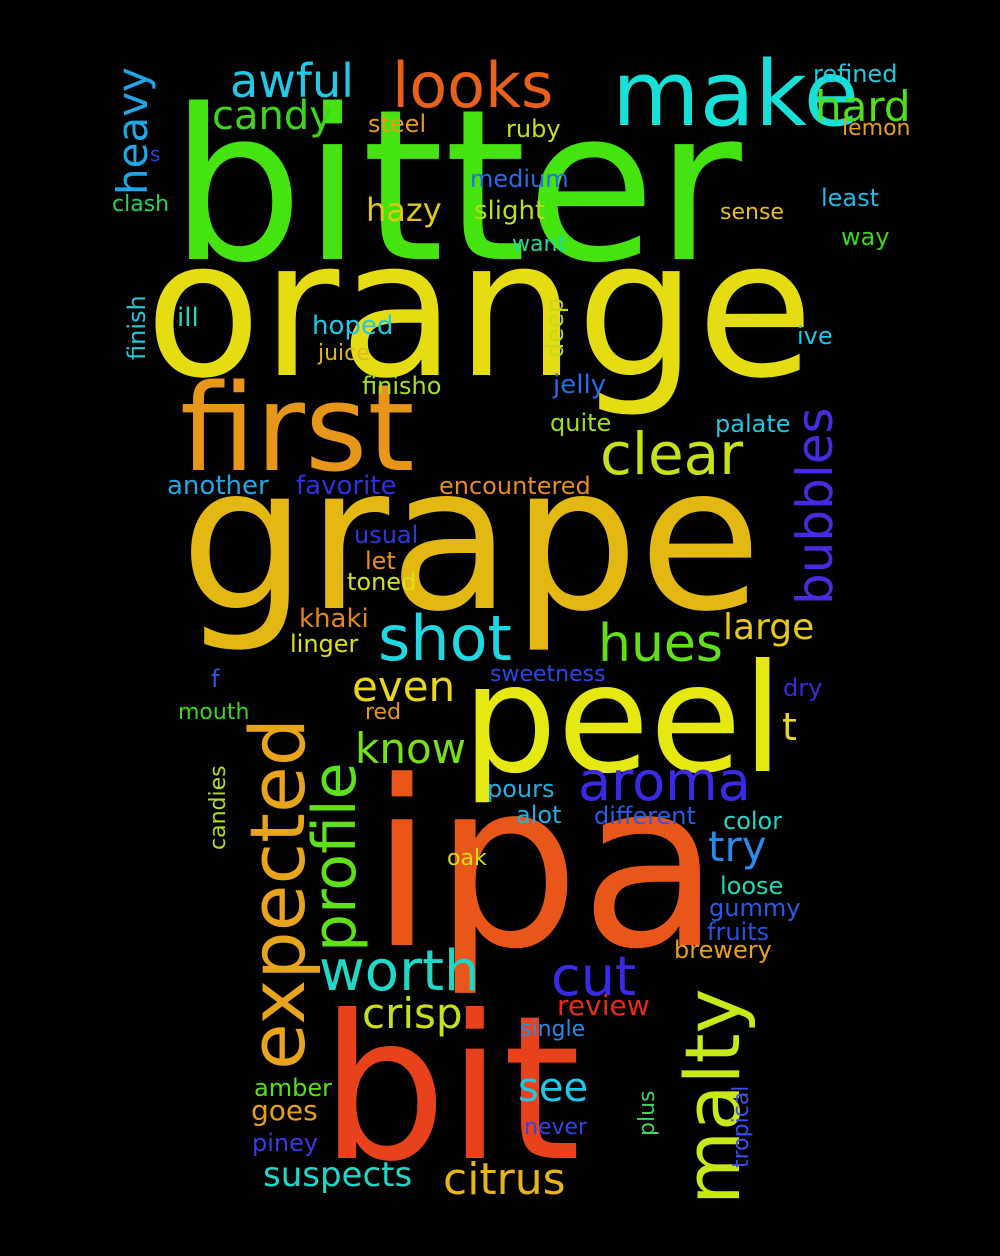 The width and height of the screenshot is (1000, 1256). What do you see at coordinates (382, 582) in the screenshot?
I see `word-toned: toned` at bounding box center [382, 582].